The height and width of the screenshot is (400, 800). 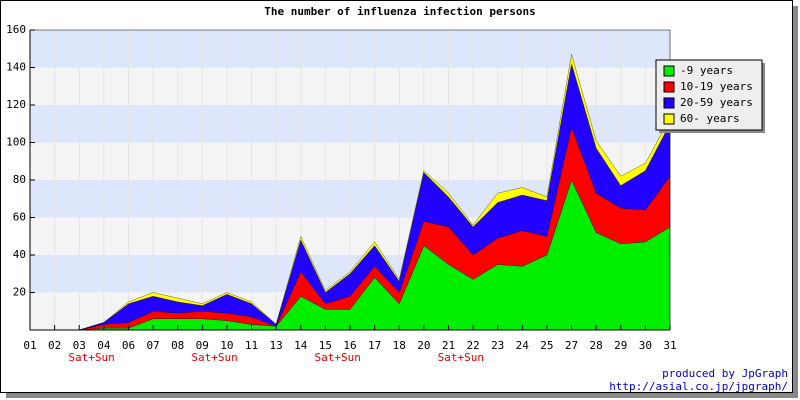 I want to click on legend-label: -9 years, so click(x=706, y=70).